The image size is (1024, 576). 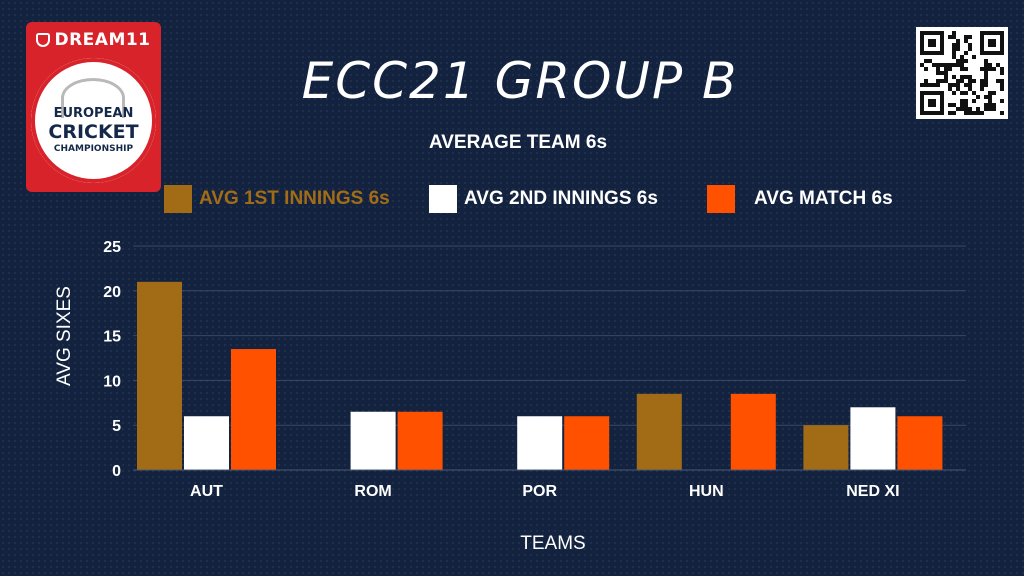 I want to click on logo-line1: EUROPEAN, so click(x=93, y=113).